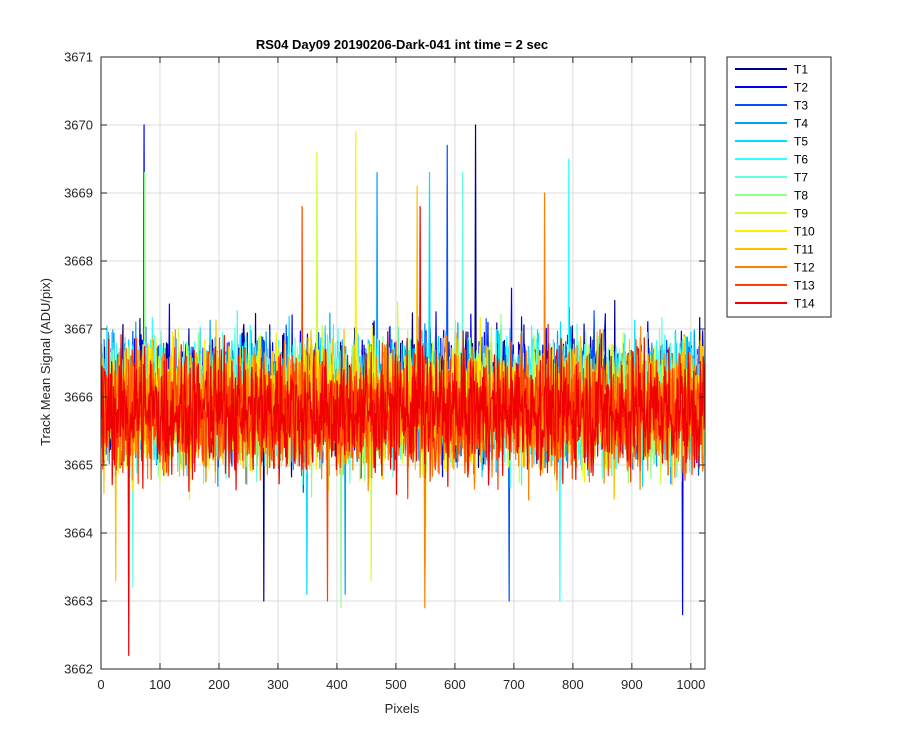 Image resolution: width=900 pixels, height=750 pixels. I want to click on legend-label-t9: T9, so click(801, 214).